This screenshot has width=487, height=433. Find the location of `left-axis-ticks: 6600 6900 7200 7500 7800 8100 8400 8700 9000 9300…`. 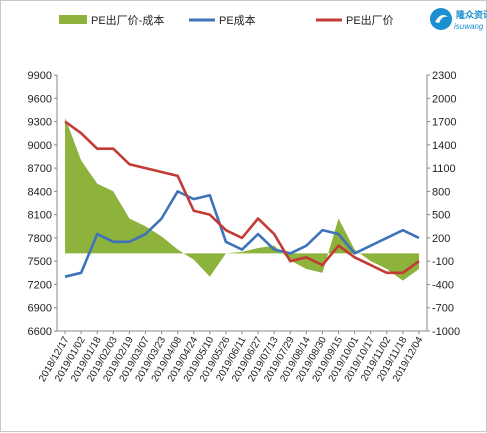

left-axis-ticks: 6600 6900 7200 7500 7800 8100 8400 8700 9000 9300… is located at coordinates (42, 204).